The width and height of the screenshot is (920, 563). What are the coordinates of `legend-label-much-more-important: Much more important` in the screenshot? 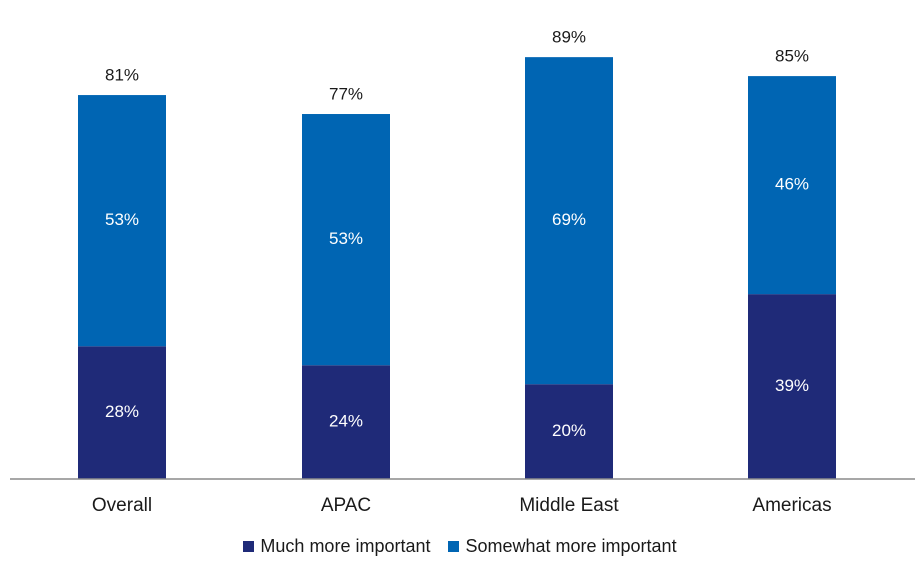 It's located at (345, 546).